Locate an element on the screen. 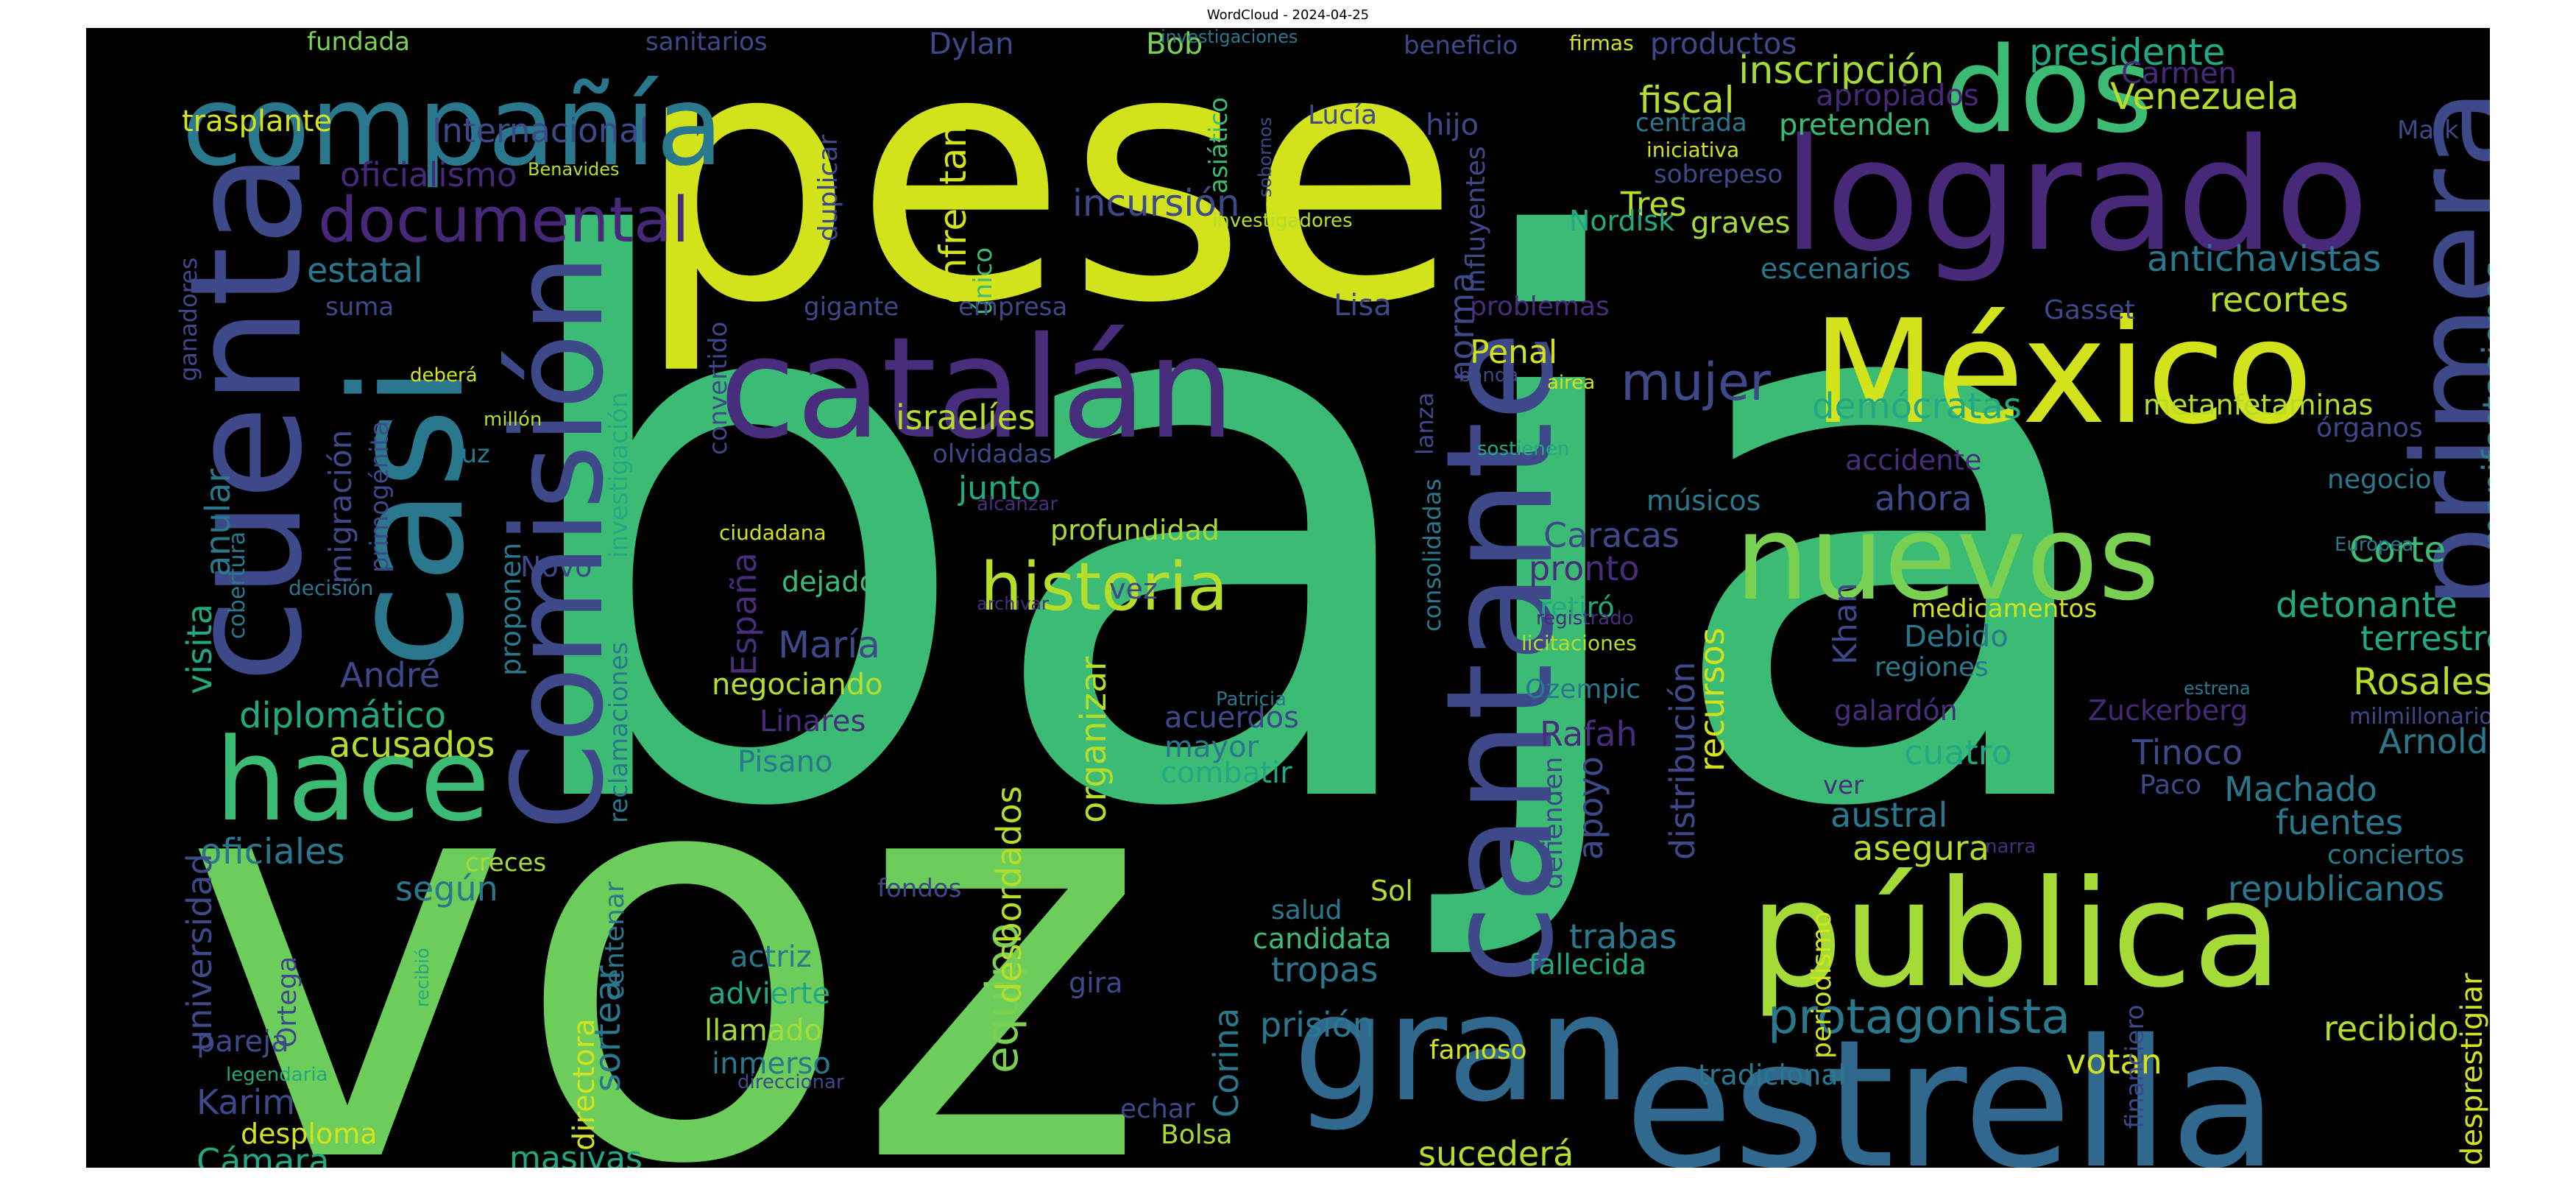 This screenshot has height=1178, width=2576. word-74: ahora is located at coordinates (1924, 498).